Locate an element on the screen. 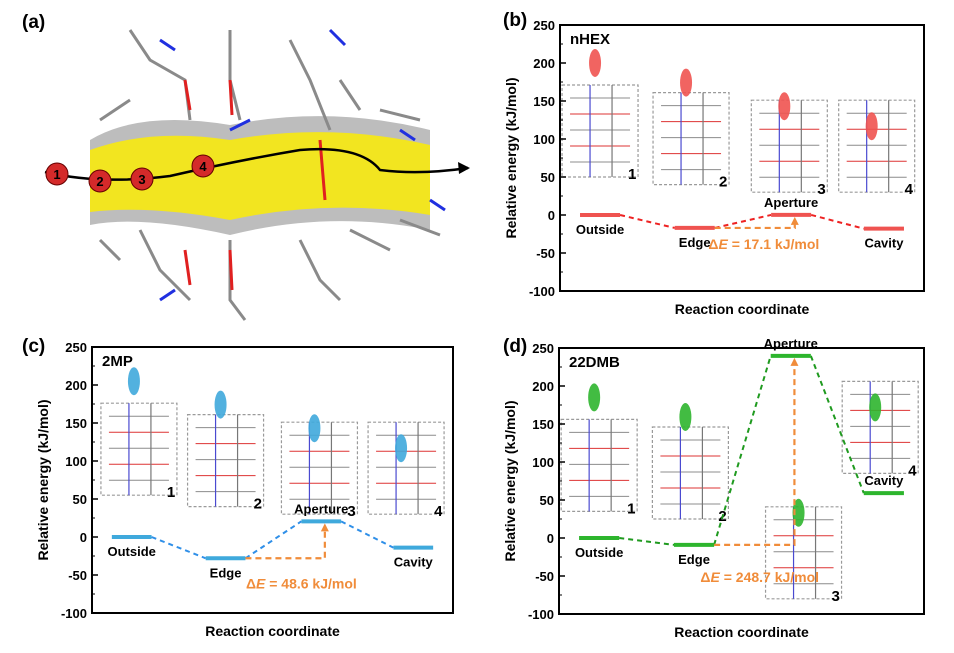 Image resolution: width=954 pixels, height=653 pixels. barrier-label: ΔE = 248.7 kJ/mol is located at coordinates (759, 577).